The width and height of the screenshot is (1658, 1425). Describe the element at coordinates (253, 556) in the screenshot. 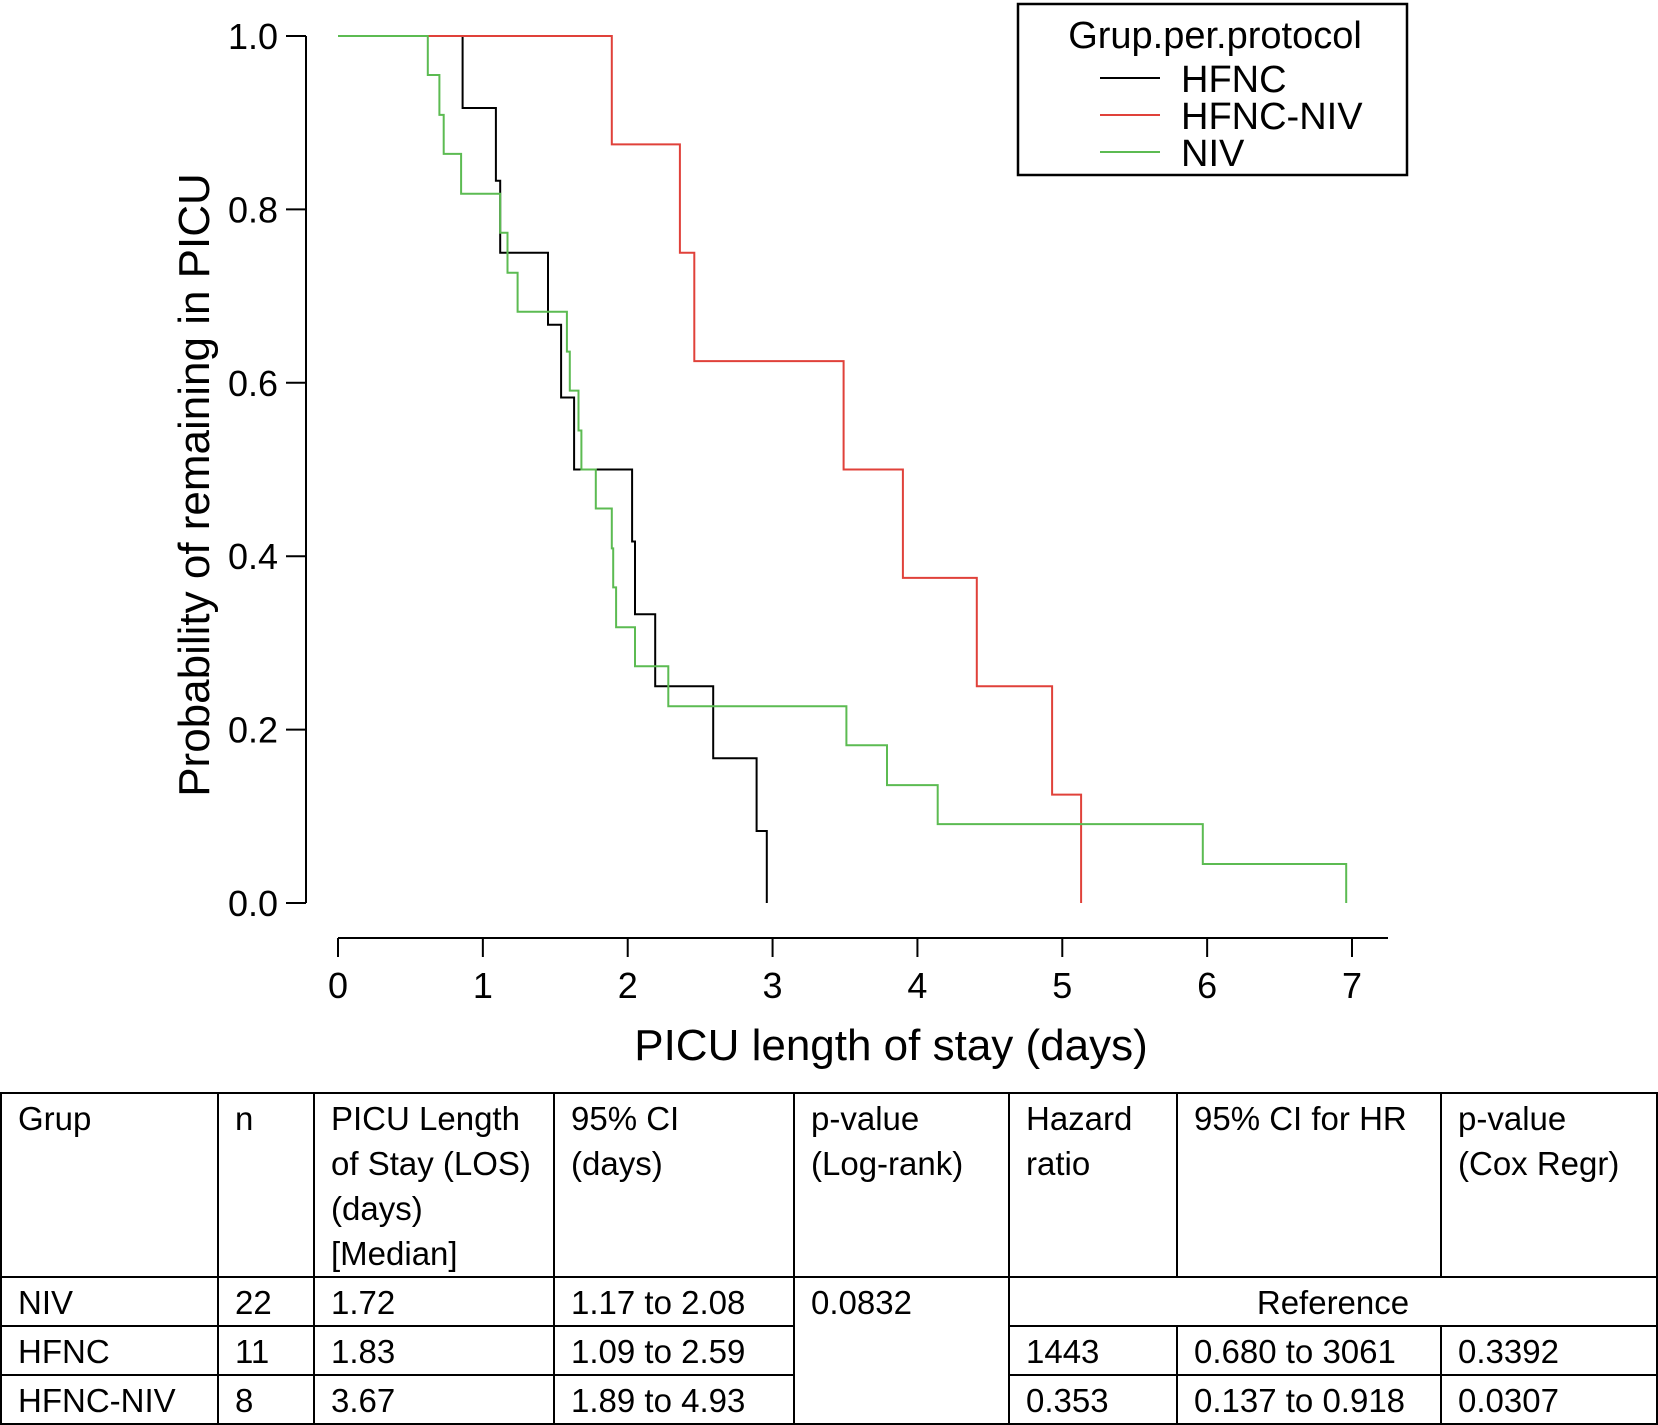

I see `y-tick-label: 0.4` at that location.